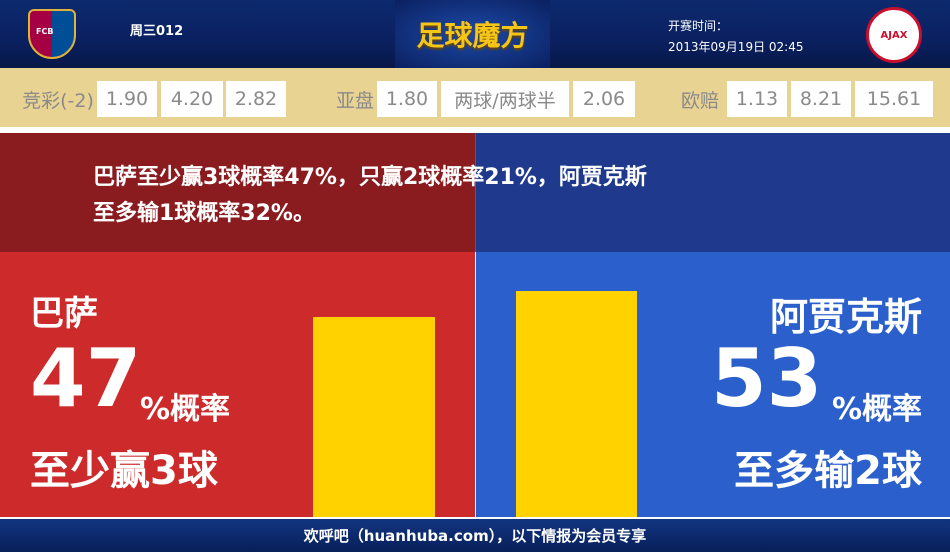  I want to click on ah-line: 两球/两球半, so click(505, 99).